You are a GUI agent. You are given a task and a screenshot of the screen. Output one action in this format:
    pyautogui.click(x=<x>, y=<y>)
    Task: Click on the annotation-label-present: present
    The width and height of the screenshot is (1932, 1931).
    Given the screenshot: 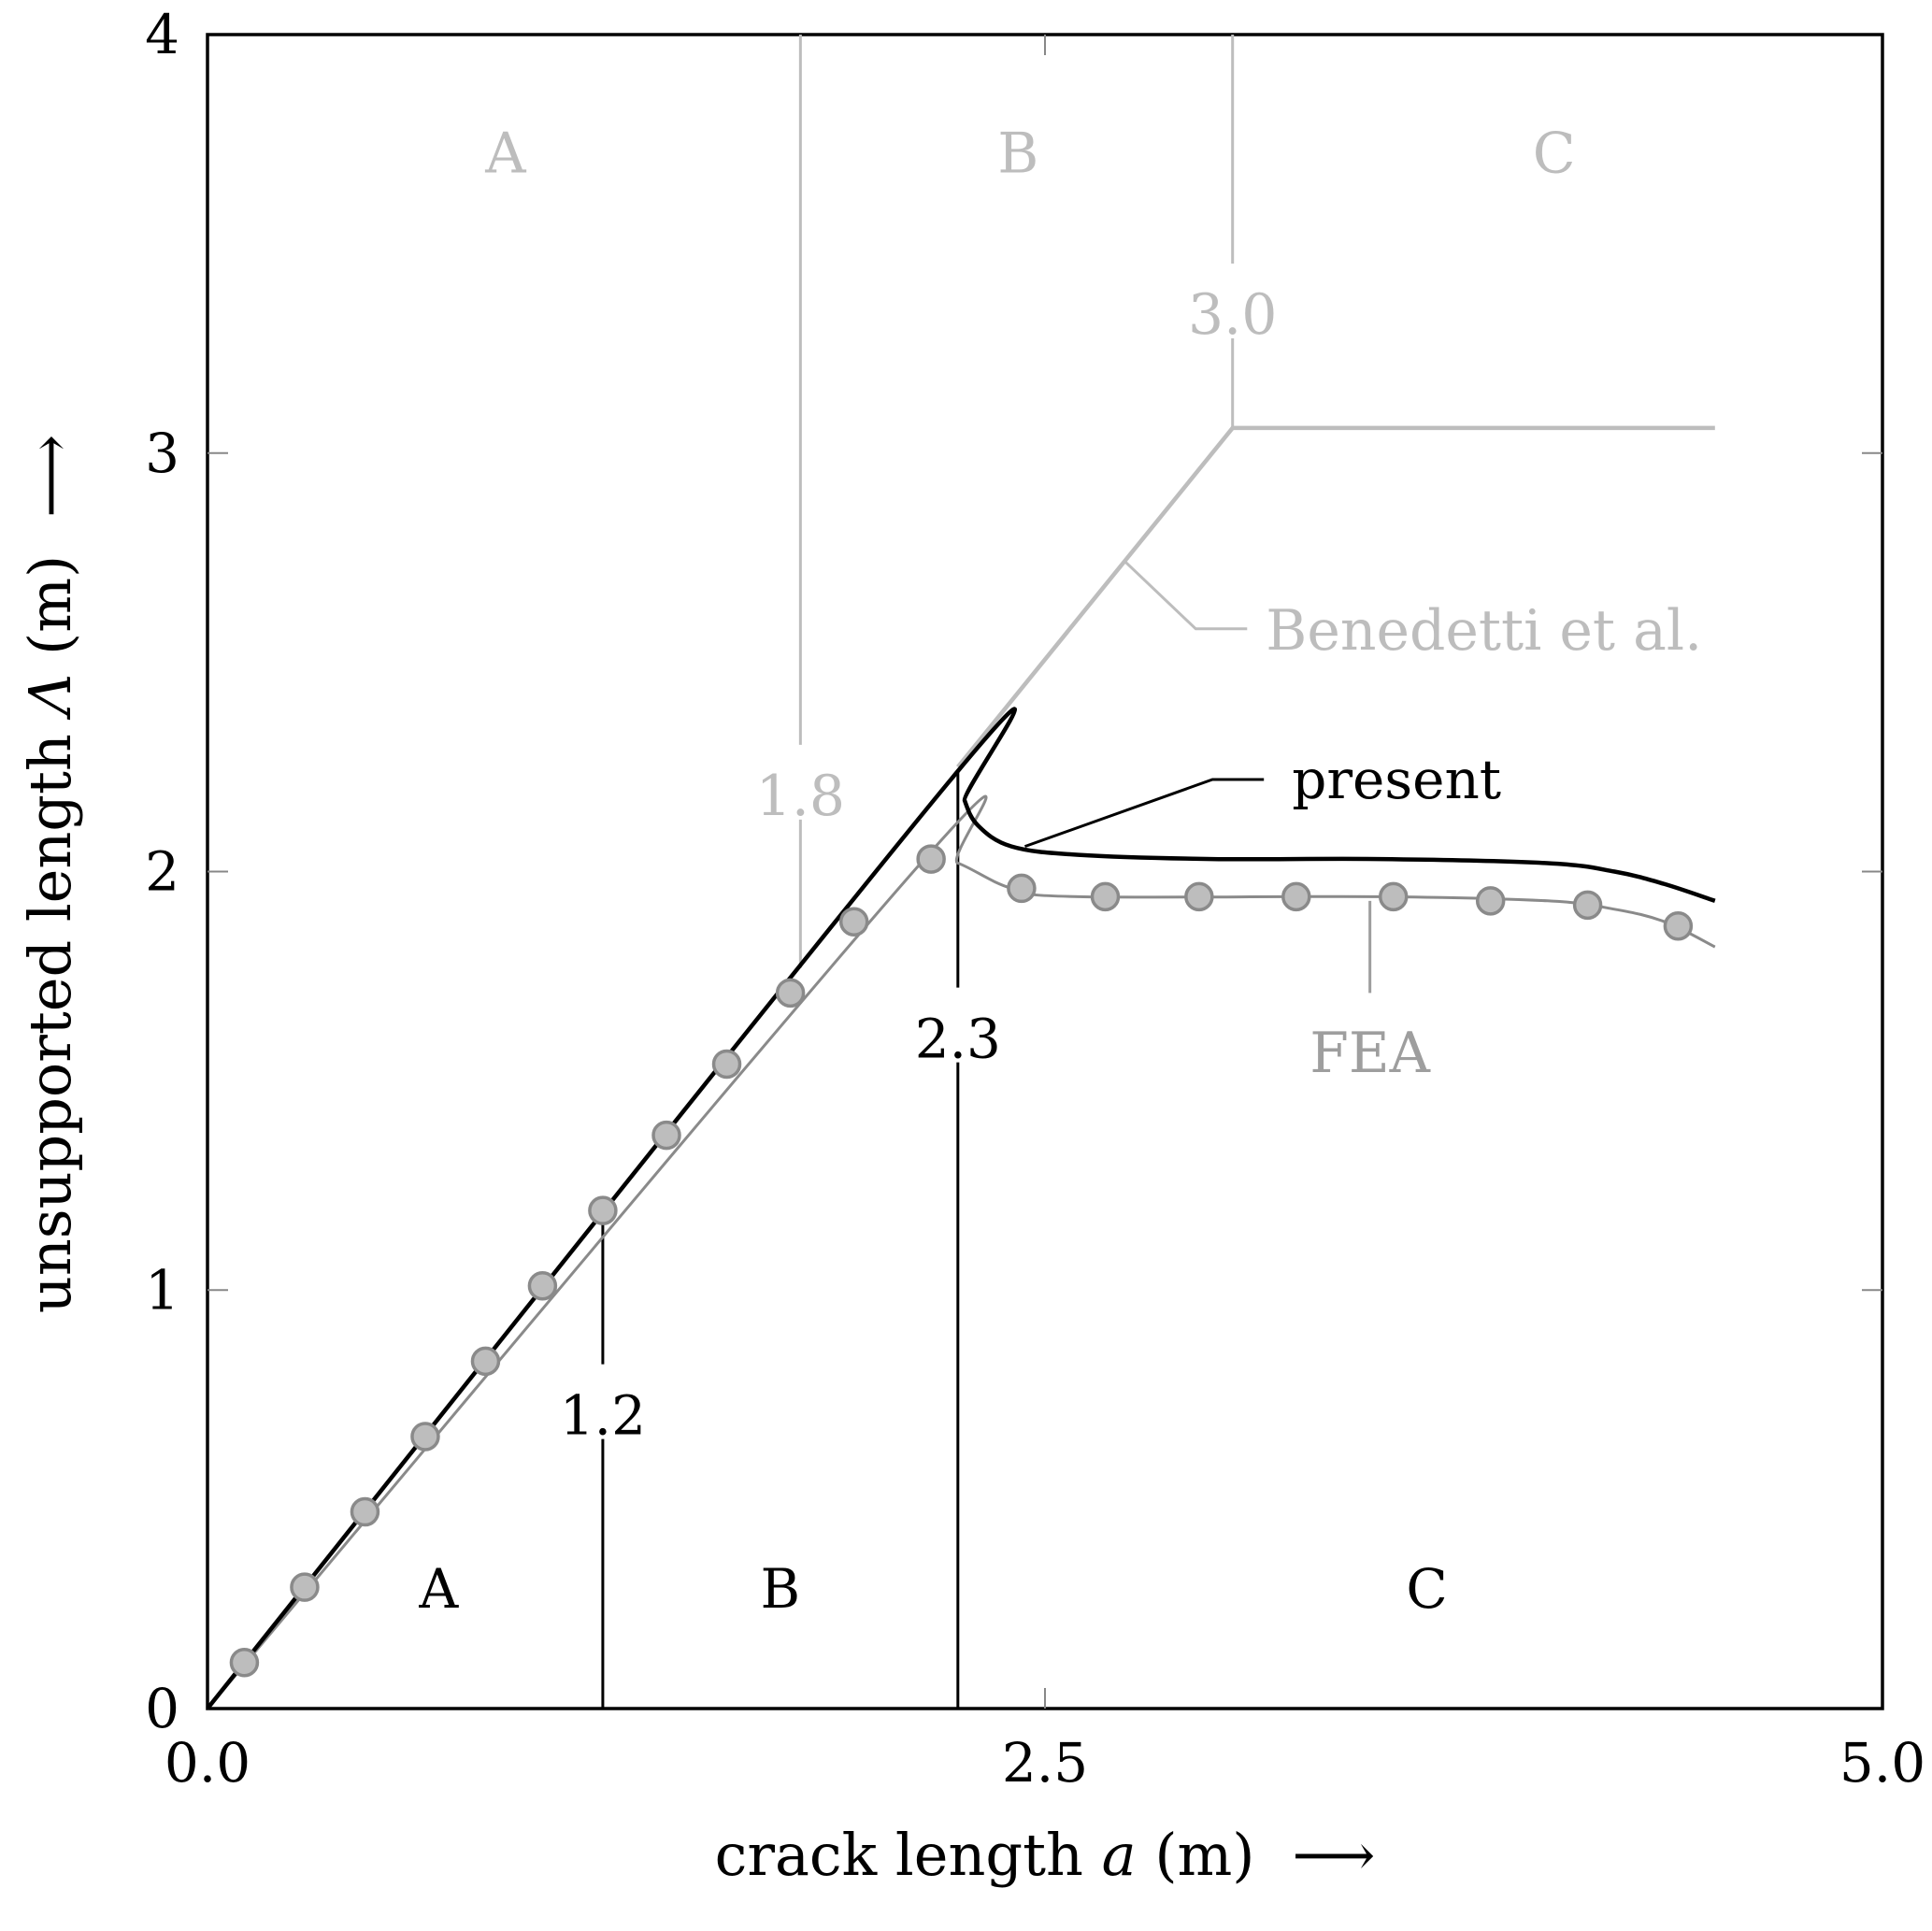 What is the action you would take?
    pyautogui.click(x=1396, y=780)
    